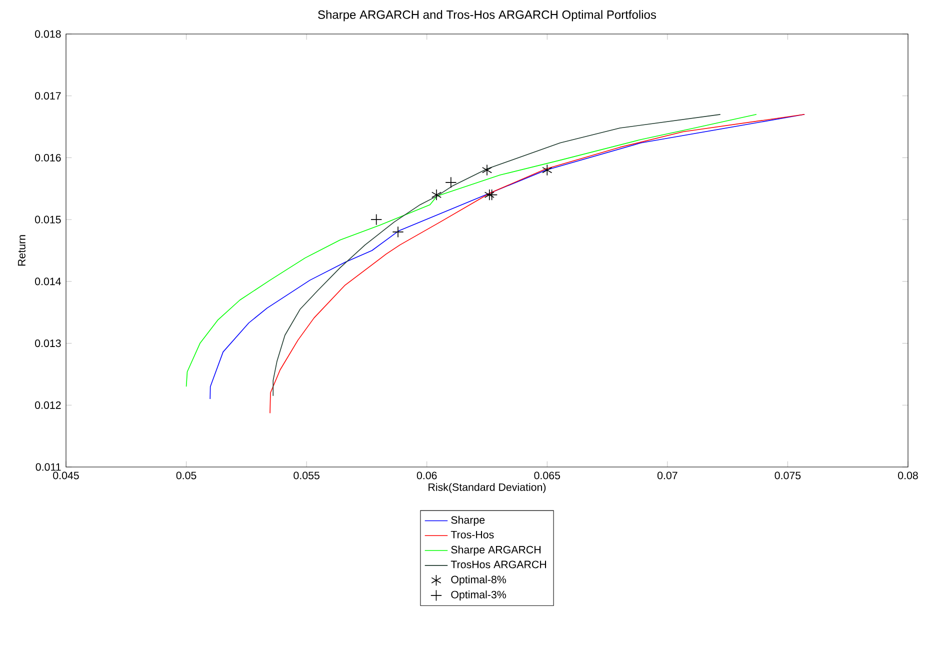 Image resolution: width=927 pixels, height=665 pixels. I want to click on y-axis-title: Return, so click(22, 250).